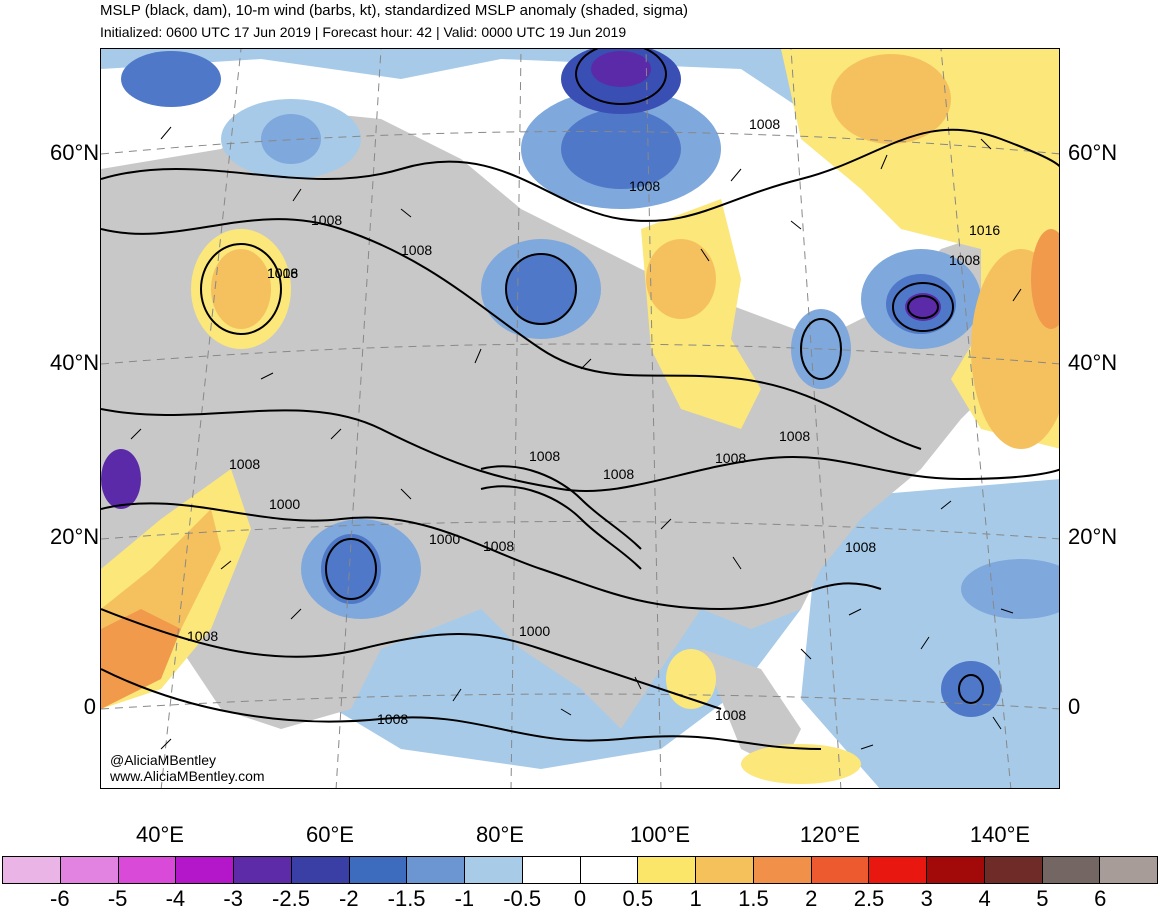  What do you see at coordinates (1093, 536) in the screenshot?
I see `lat-label-right: 20°N` at bounding box center [1093, 536].